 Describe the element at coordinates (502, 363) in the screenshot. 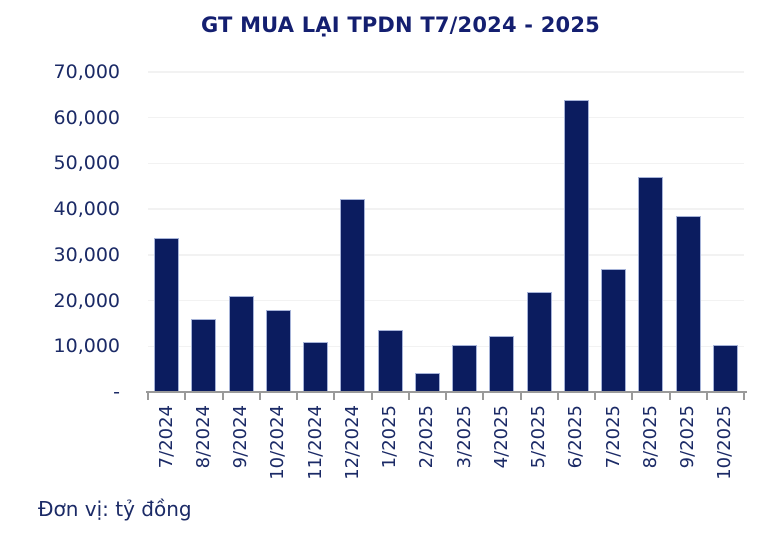

I see `bar-4/2025` at that location.